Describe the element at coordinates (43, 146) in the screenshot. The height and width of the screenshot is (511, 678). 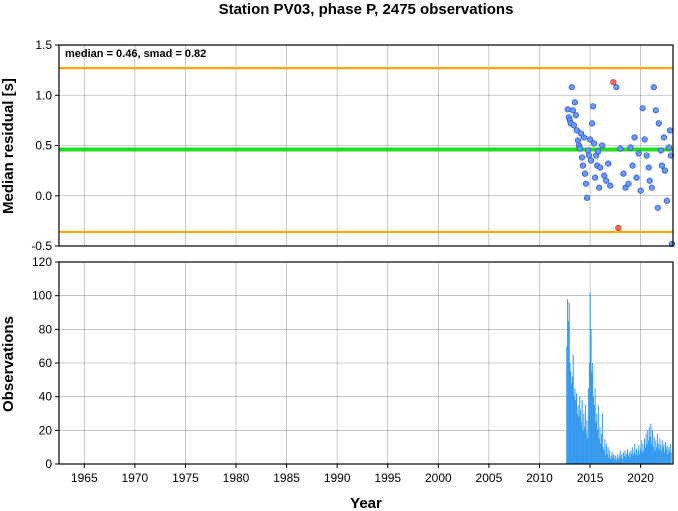
I see `residual-y-tick-label: 0.5` at that location.